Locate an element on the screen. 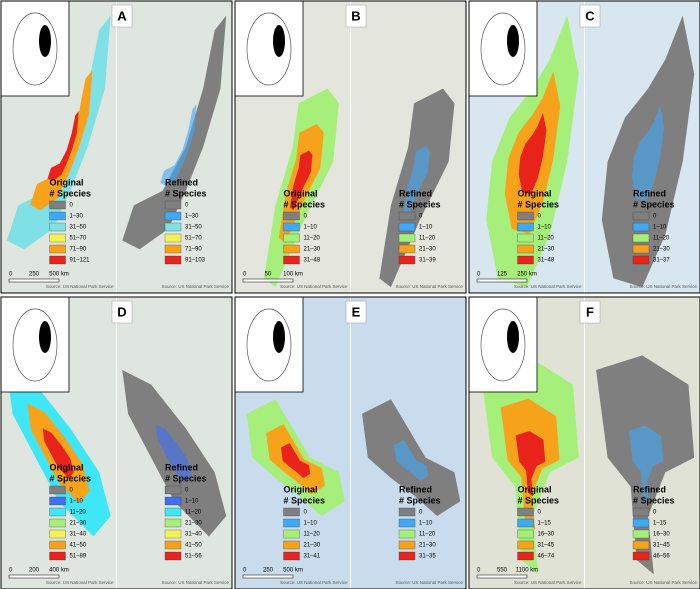 Image resolution: width=700 pixels, height=589 pixels. legend-label: 46–74 is located at coordinates (546, 557).